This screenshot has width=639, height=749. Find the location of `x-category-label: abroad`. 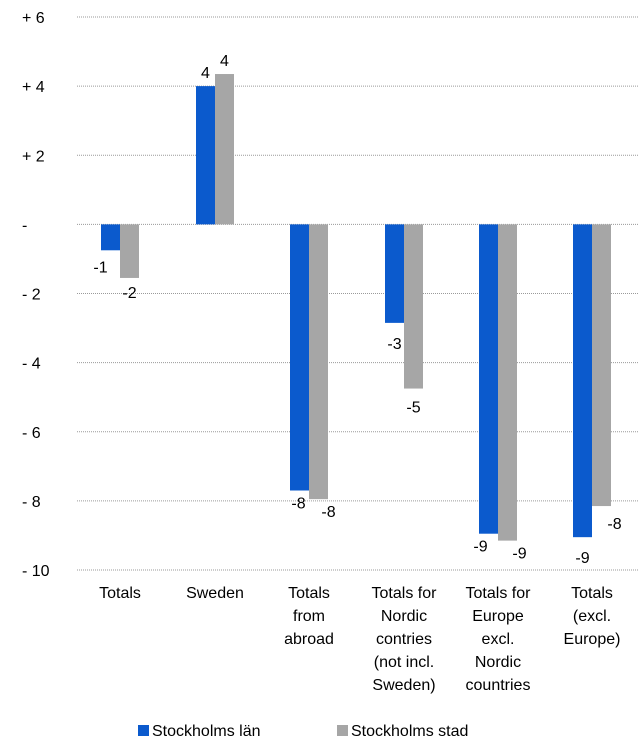

x-category-label: abroad is located at coordinates (309, 639).